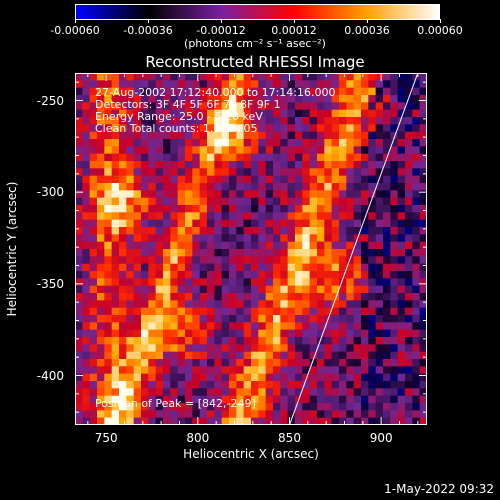  I want to click on colorbar-tick-label: -0.00012, so click(221, 30).